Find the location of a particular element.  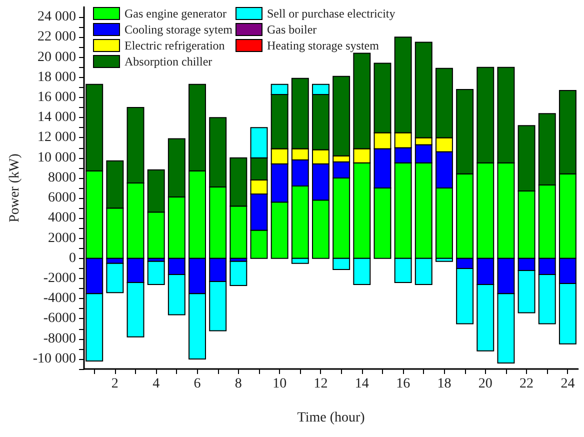

y-tick-label: -6000 is located at coordinates (59, 318).